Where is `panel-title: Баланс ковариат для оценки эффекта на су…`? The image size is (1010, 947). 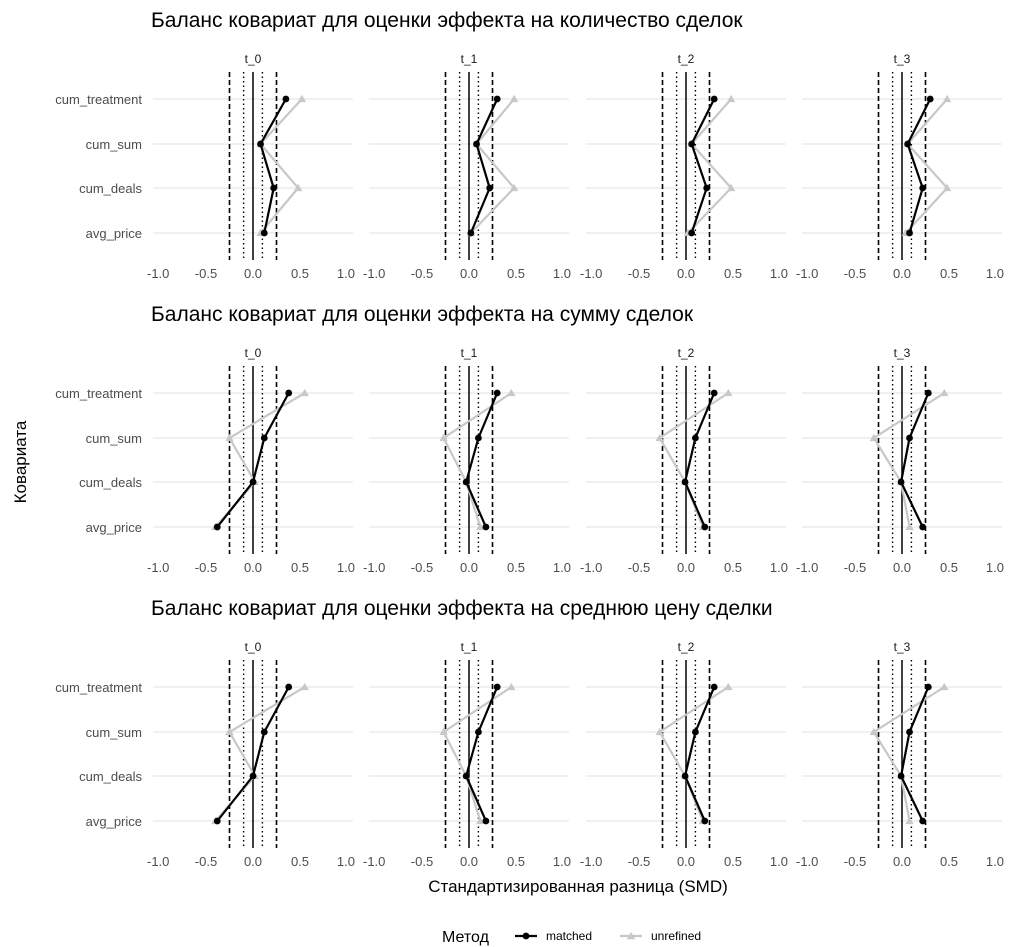
panel-title: Баланс ковариат для оценки эффекта на су… is located at coordinates (422, 314).